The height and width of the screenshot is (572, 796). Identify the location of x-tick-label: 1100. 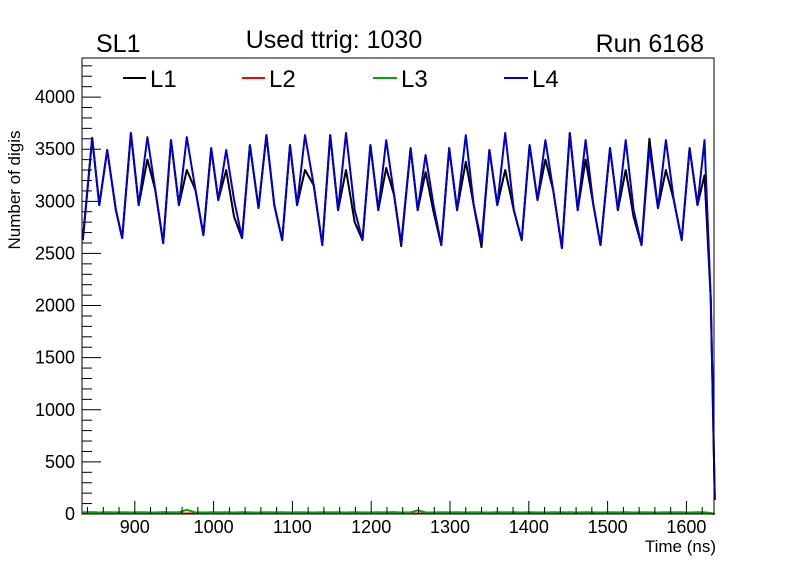
(292, 527).